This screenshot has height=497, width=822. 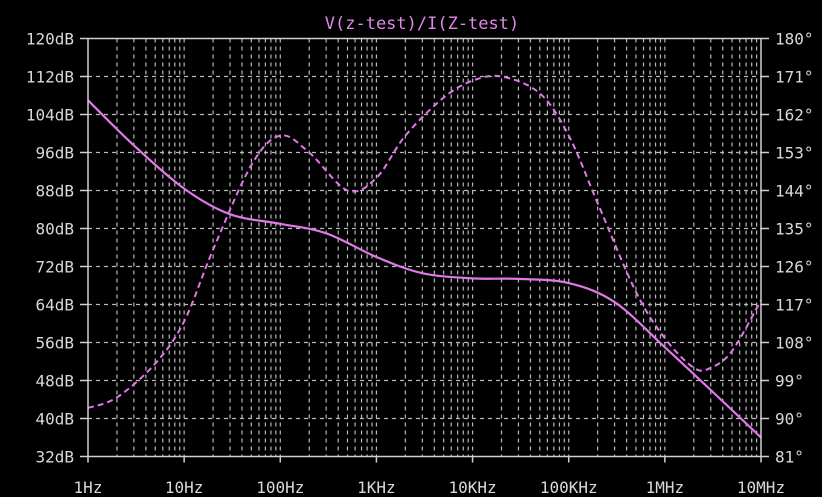 I want to click on right-y-tick-label: 162°, so click(x=794, y=115).